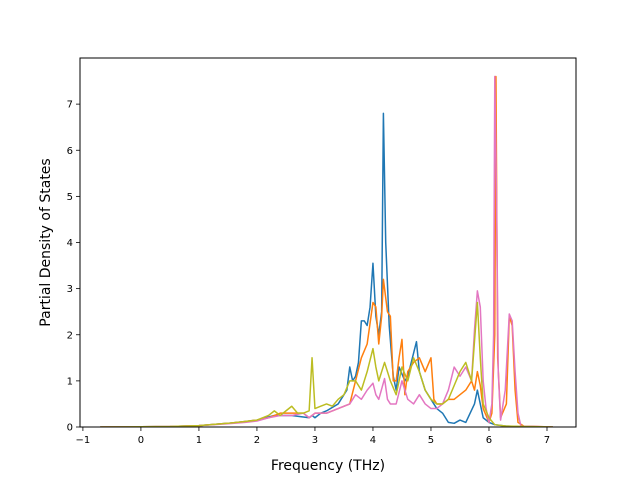 The image size is (640, 480). I want to click on x-tick-label: 4, so click(373, 440).